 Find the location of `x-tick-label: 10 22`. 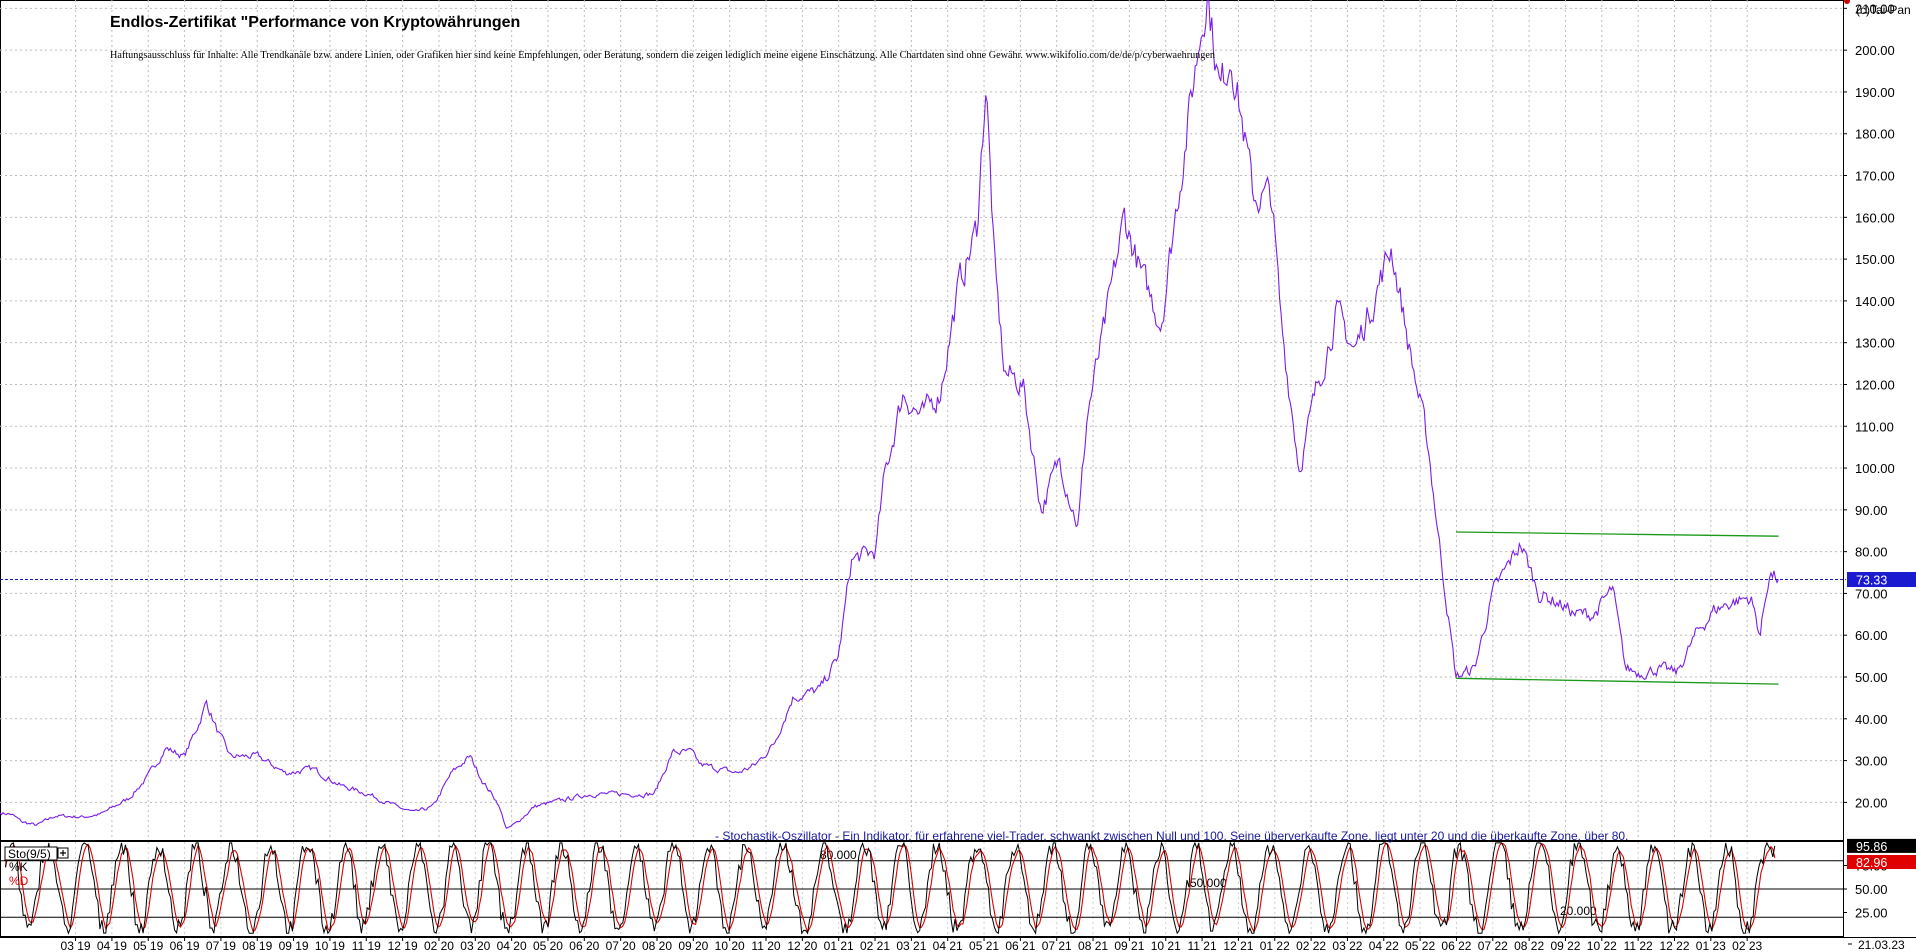

x-tick-label: 10 22 is located at coordinates (1602, 945).